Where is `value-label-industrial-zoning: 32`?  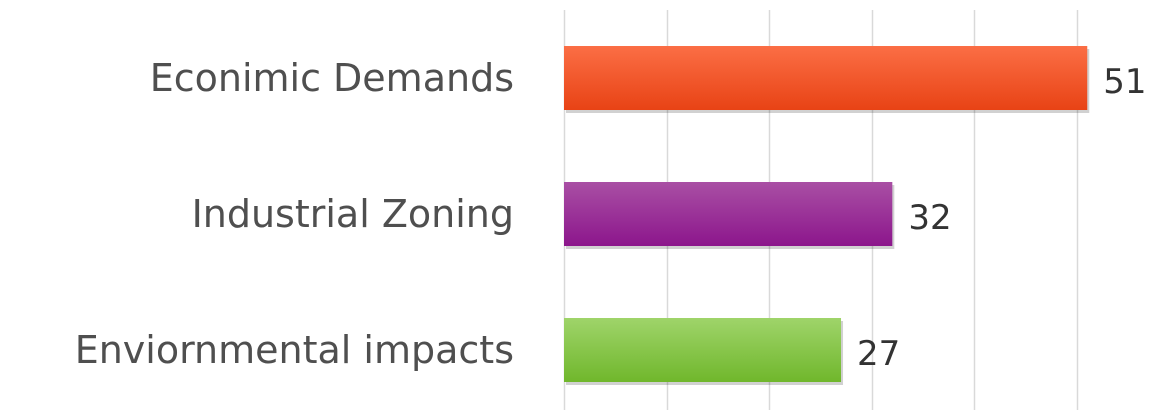 value-label-industrial-zoning: 32 is located at coordinates (929, 218).